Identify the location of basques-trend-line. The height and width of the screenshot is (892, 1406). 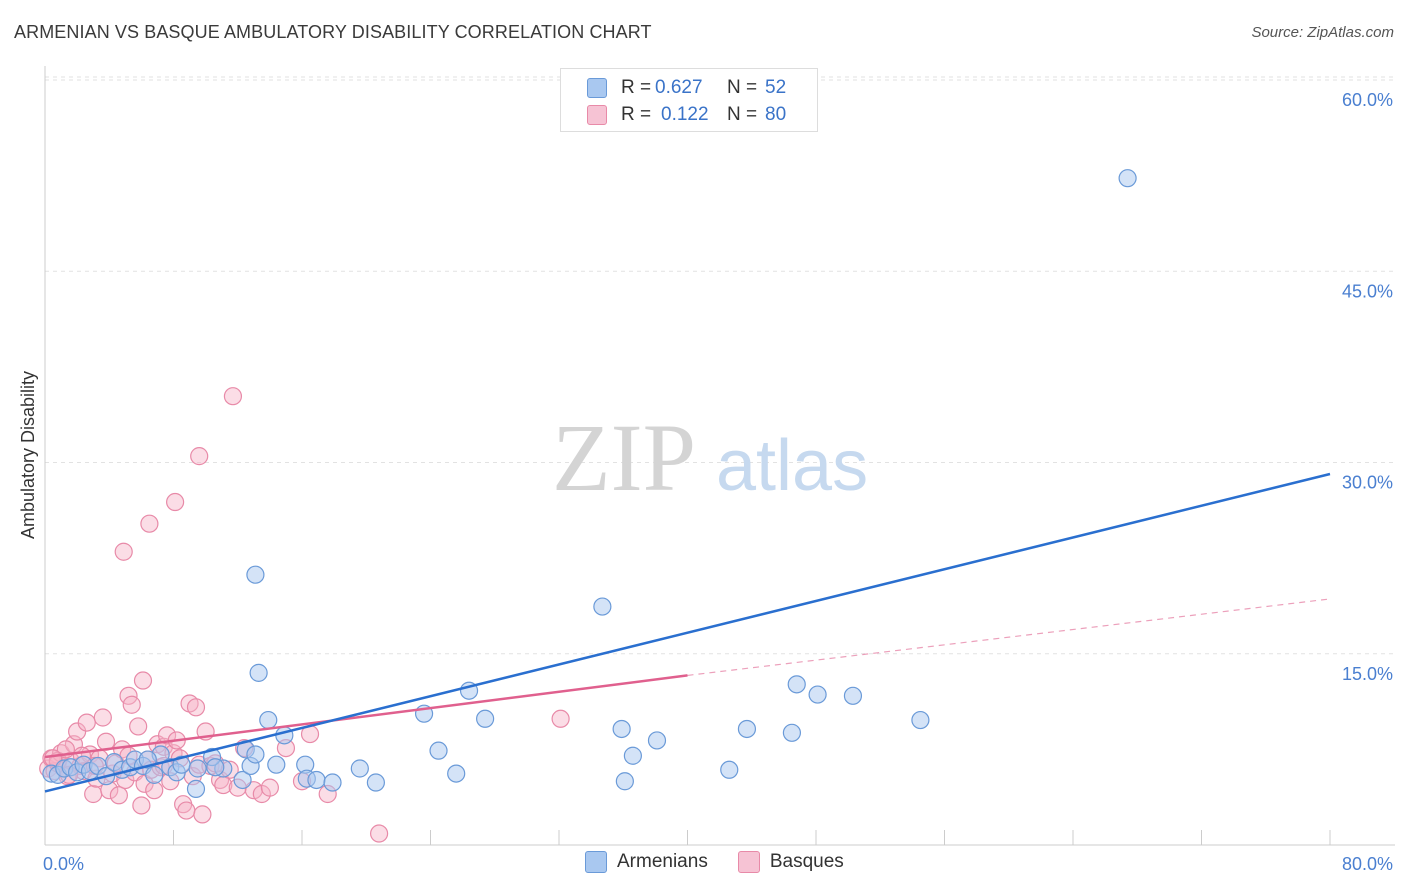
(366, 716).